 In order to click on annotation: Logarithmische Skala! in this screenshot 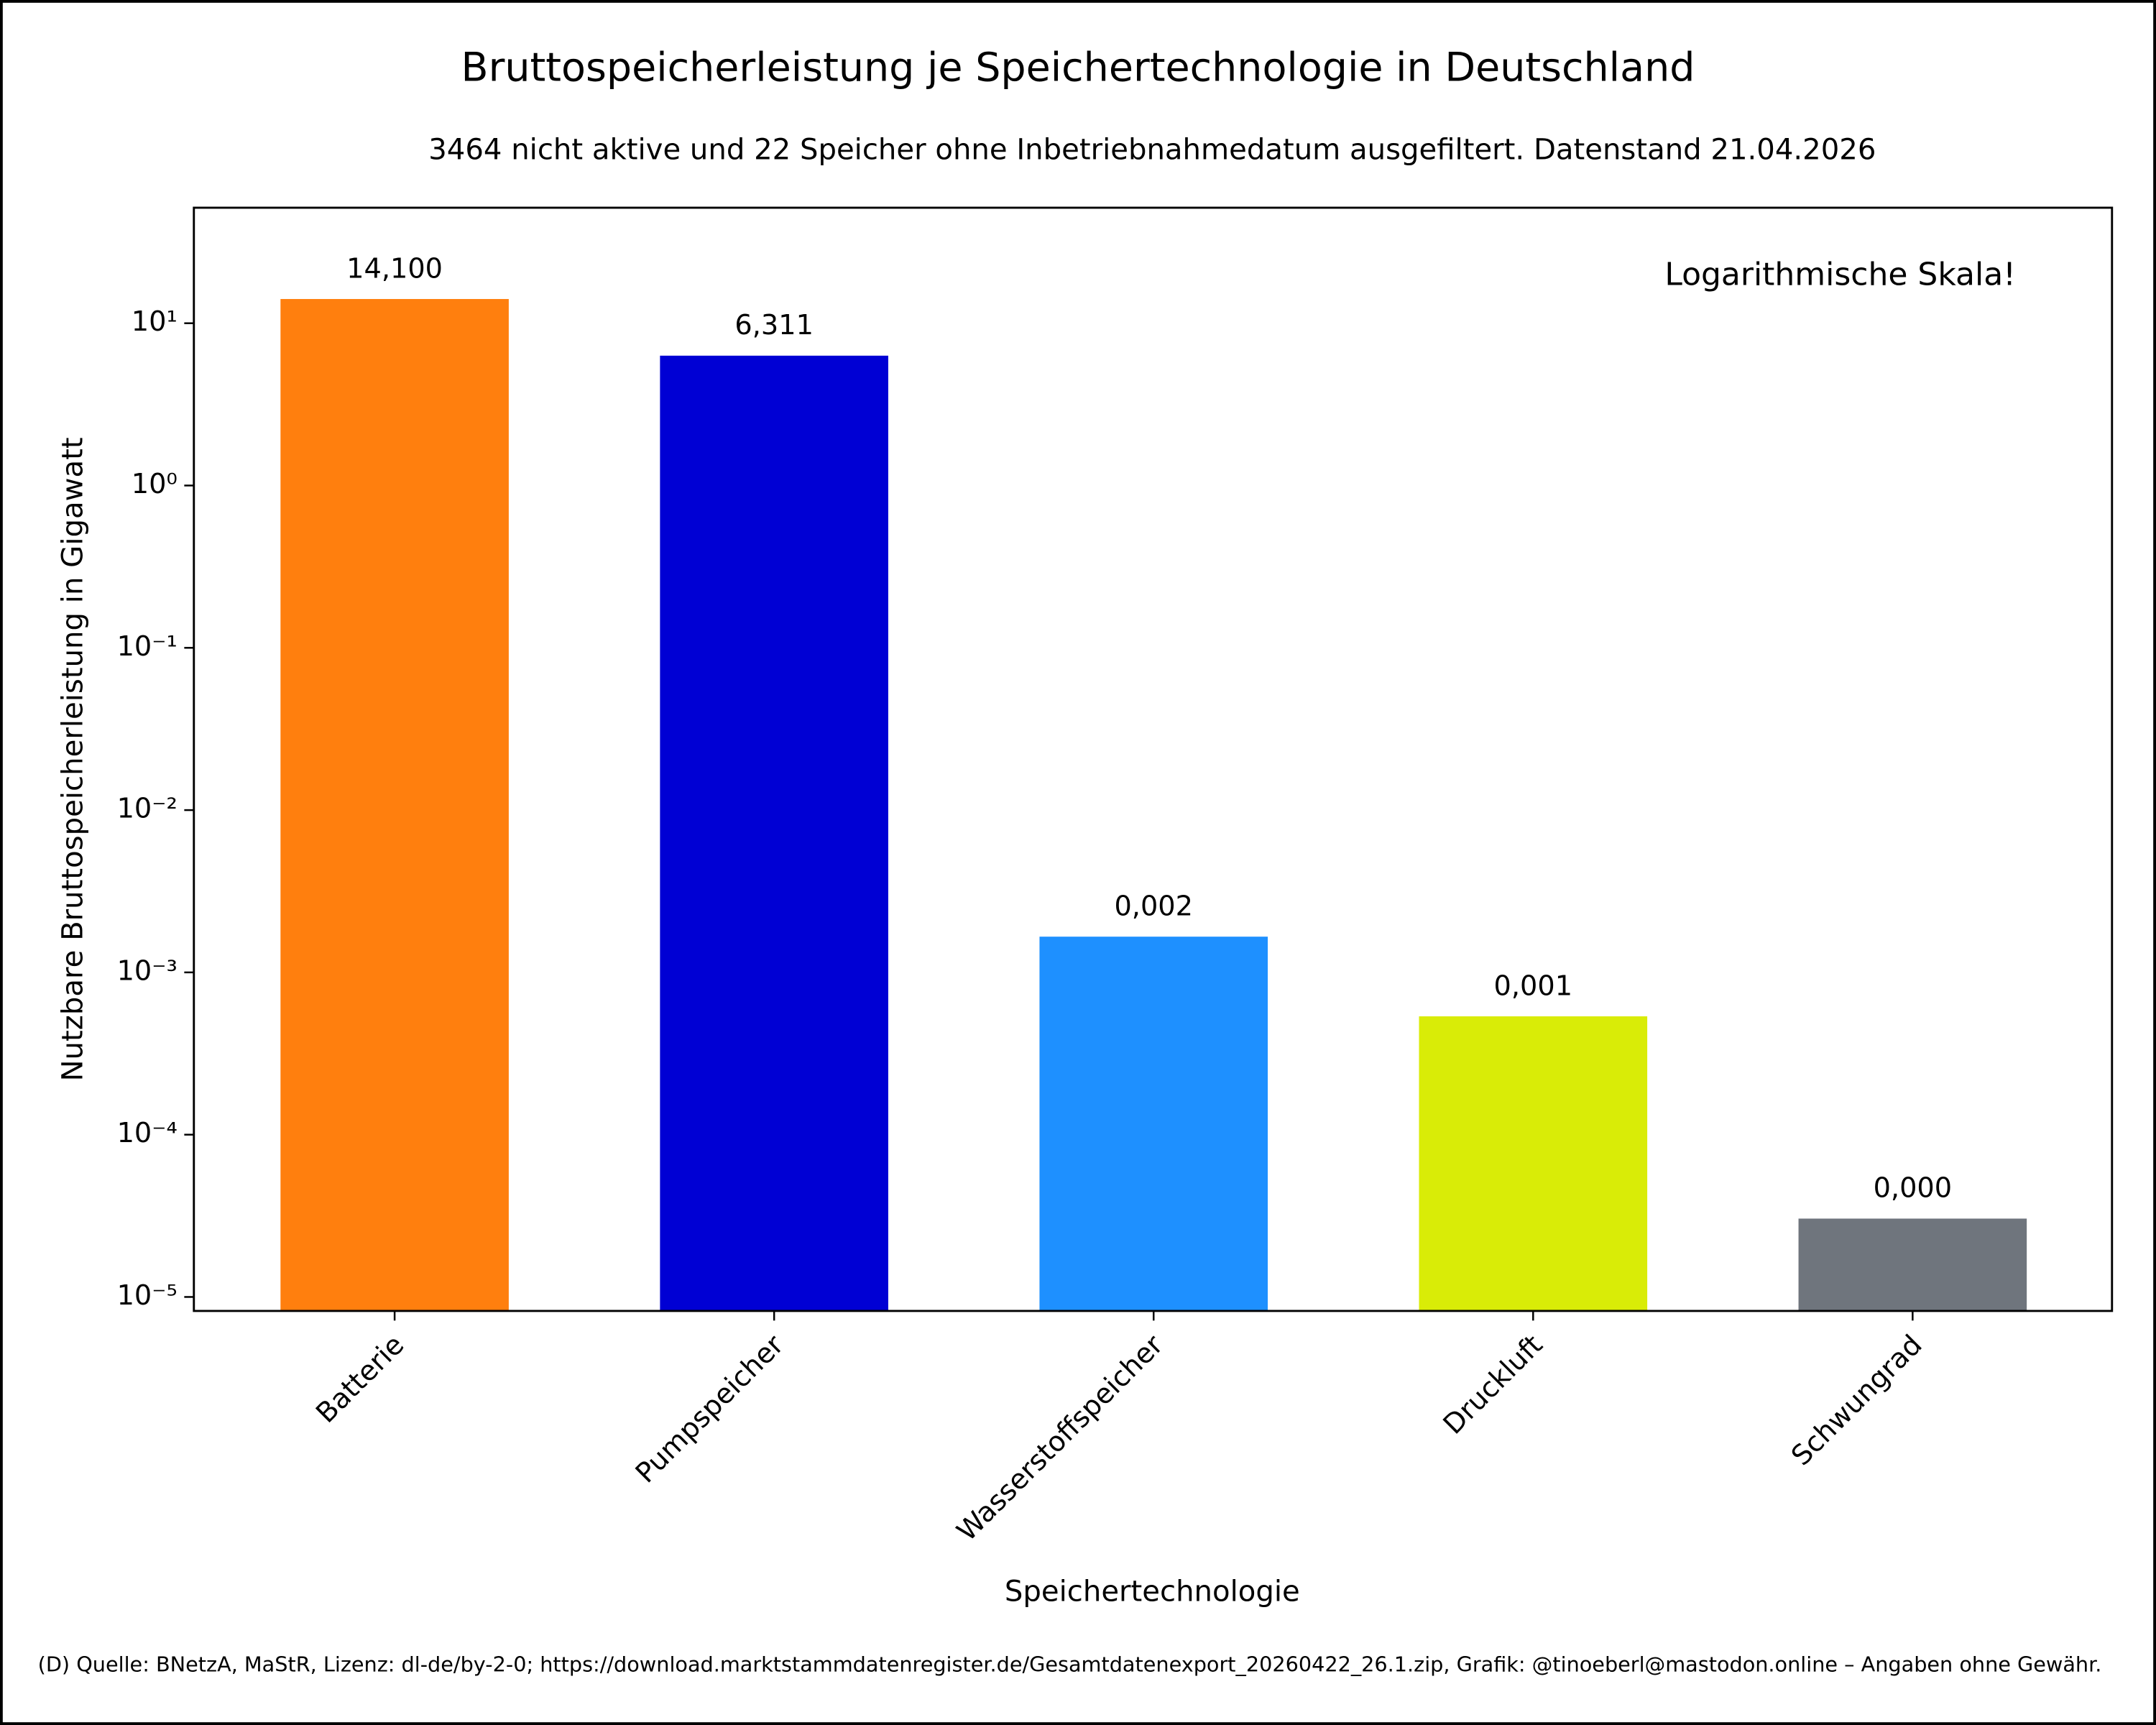, I will do `click(1840, 275)`.